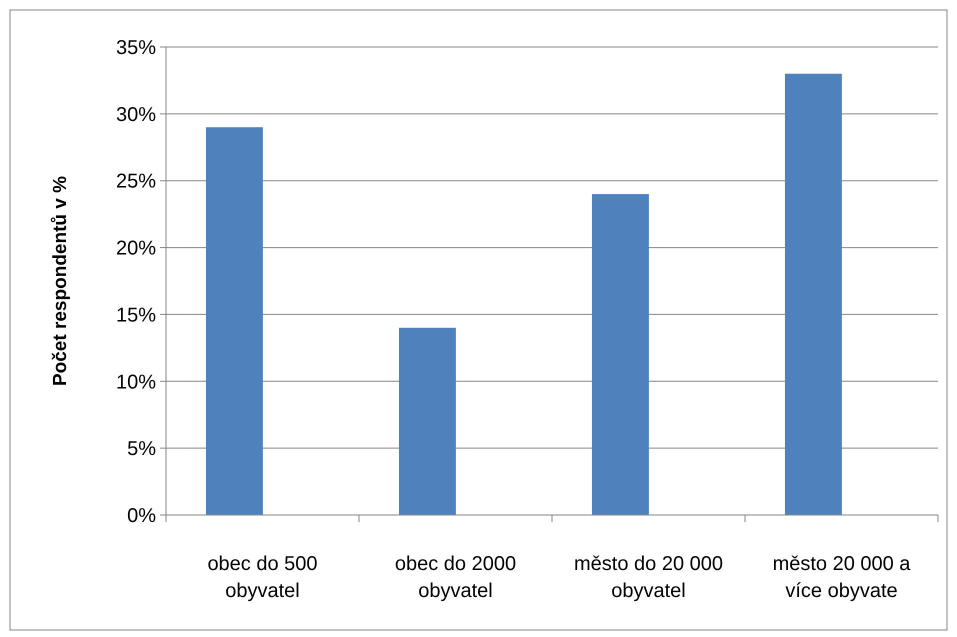 The image size is (957, 637). I want to click on y-tick-label: 15%, so click(136, 315).